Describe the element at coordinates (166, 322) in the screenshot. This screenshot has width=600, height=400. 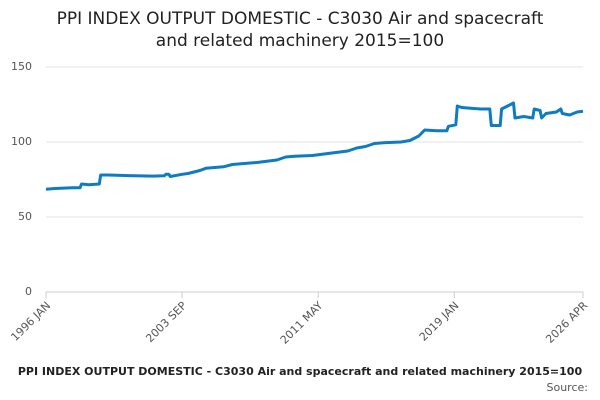
I see `x-tick-label: 2003 SEP` at that location.